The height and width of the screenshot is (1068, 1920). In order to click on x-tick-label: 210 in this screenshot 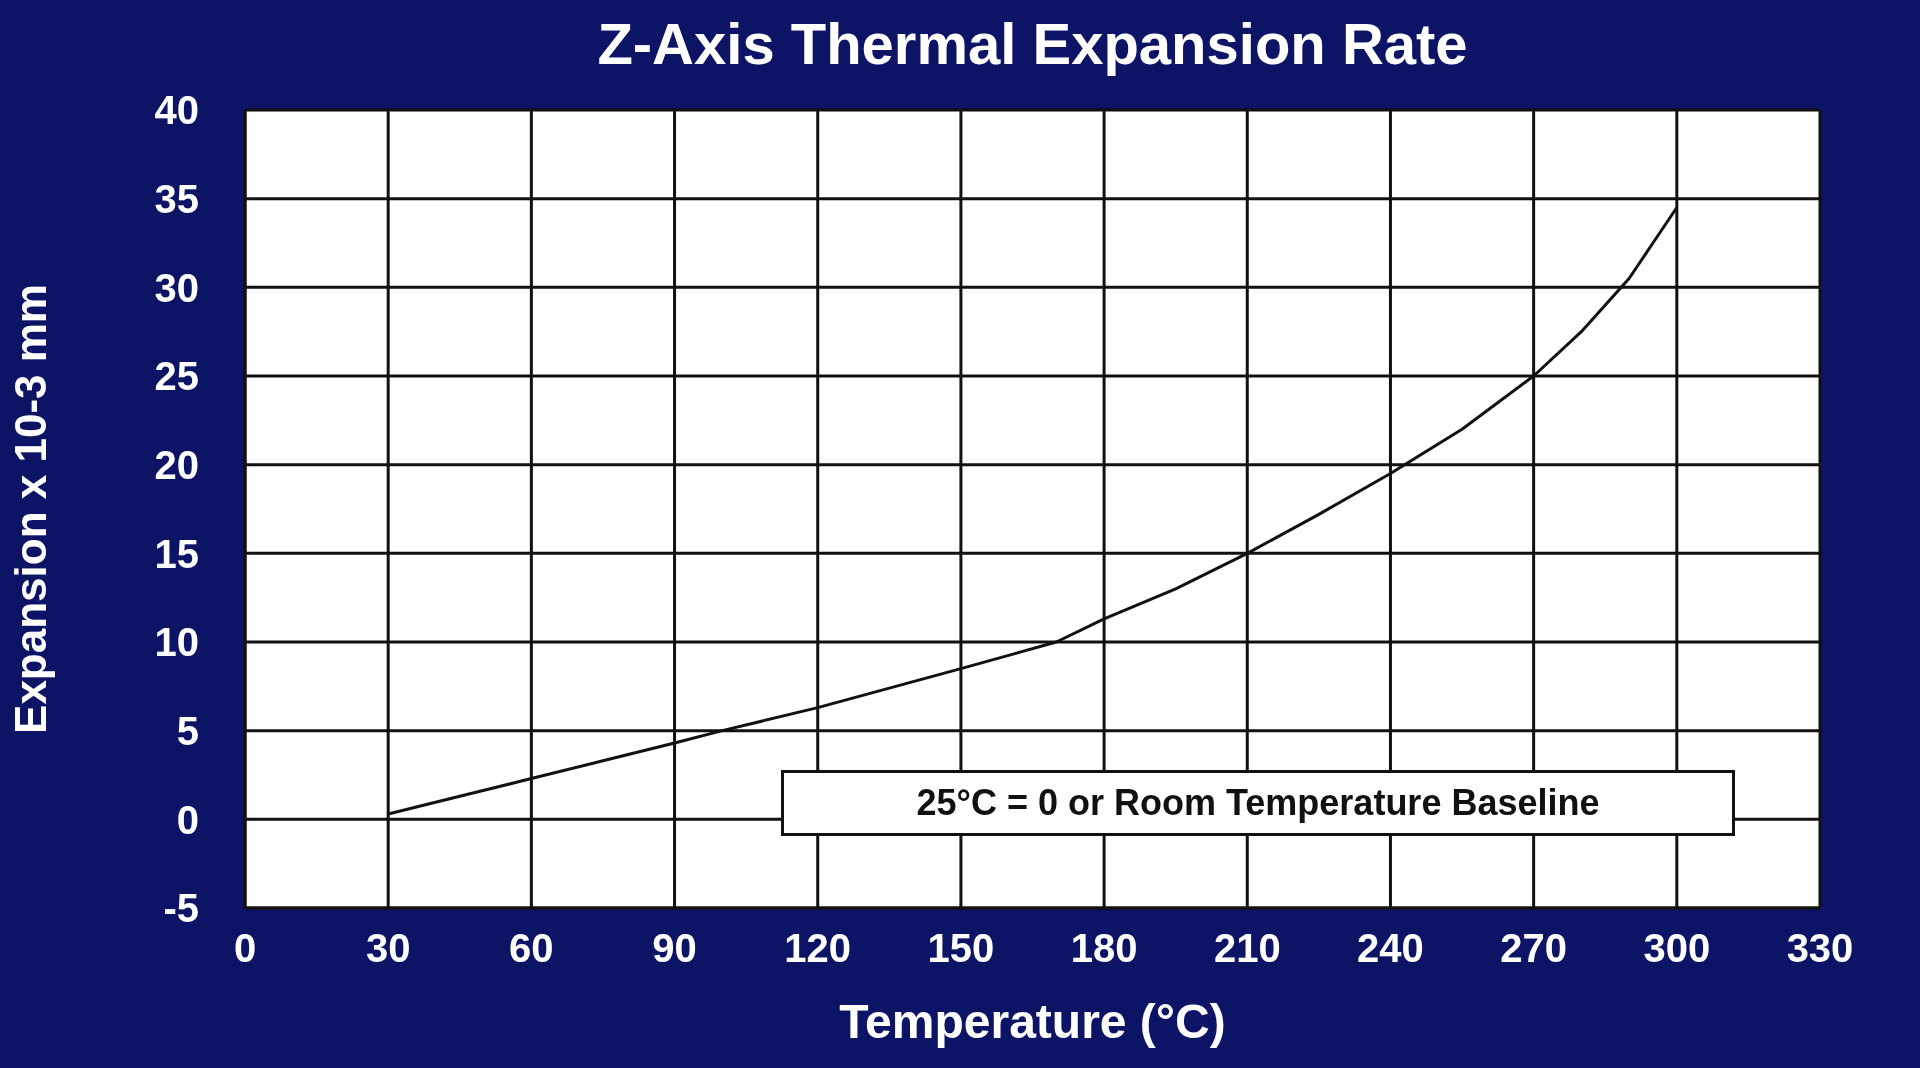, I will do `click(1247, 948)`.